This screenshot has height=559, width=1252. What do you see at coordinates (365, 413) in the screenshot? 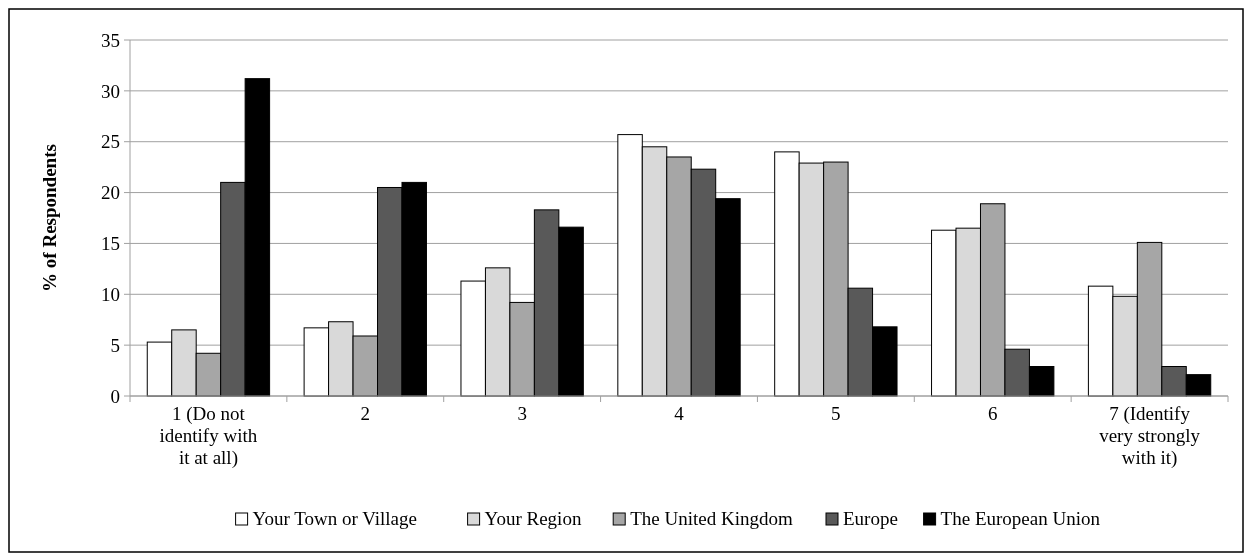
I see `x-tick-label: 2` at bounding box center [365, 413].